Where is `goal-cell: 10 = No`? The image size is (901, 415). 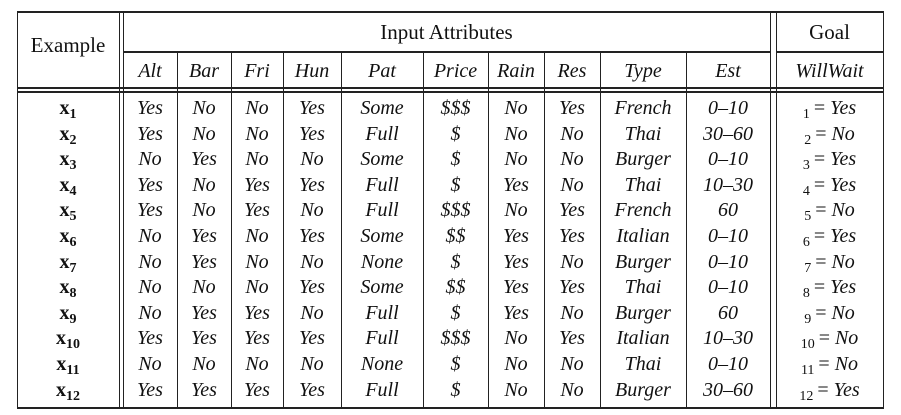 goal-cell: 10 = No is located at coordinates (829, 340).